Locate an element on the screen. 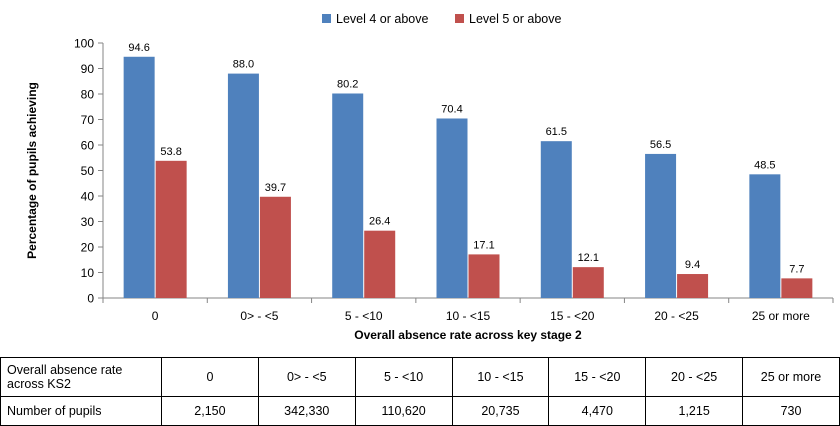  y-tick-label: 100 is located at coordinates (84, 44).